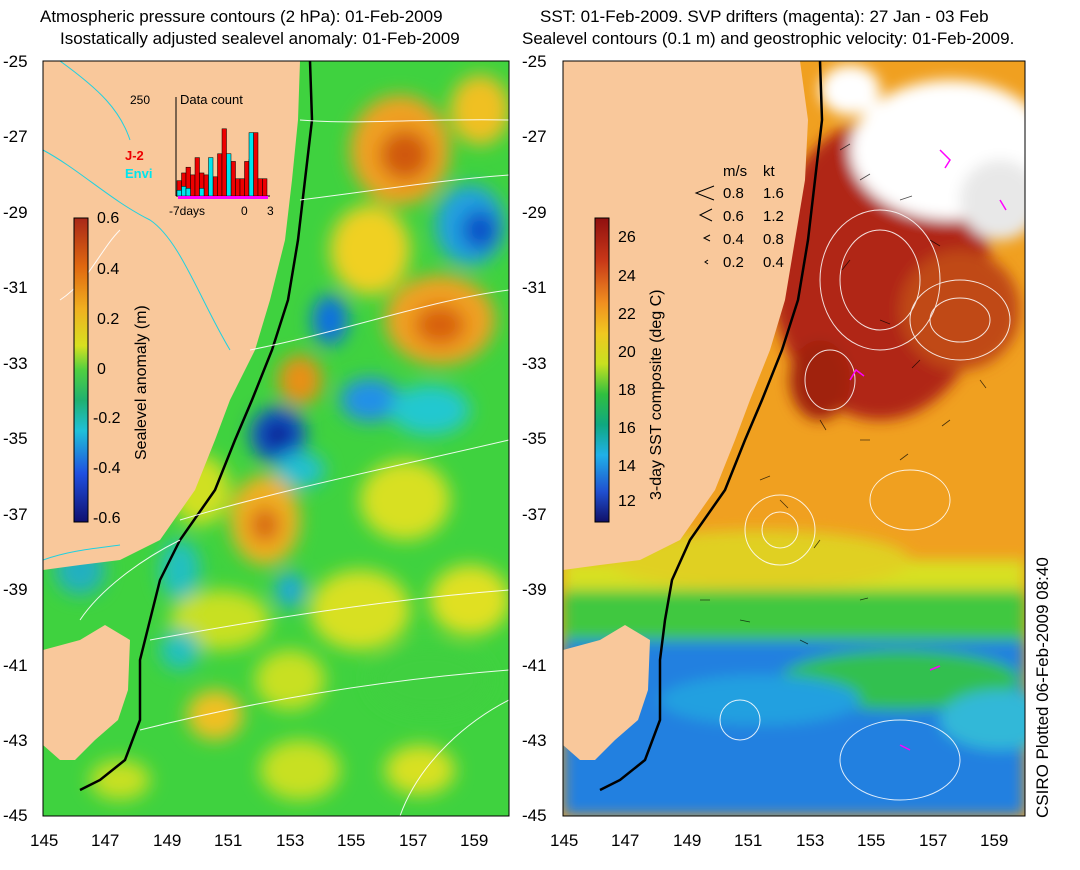  I want to click on right-colorbar, so click(602, 370).